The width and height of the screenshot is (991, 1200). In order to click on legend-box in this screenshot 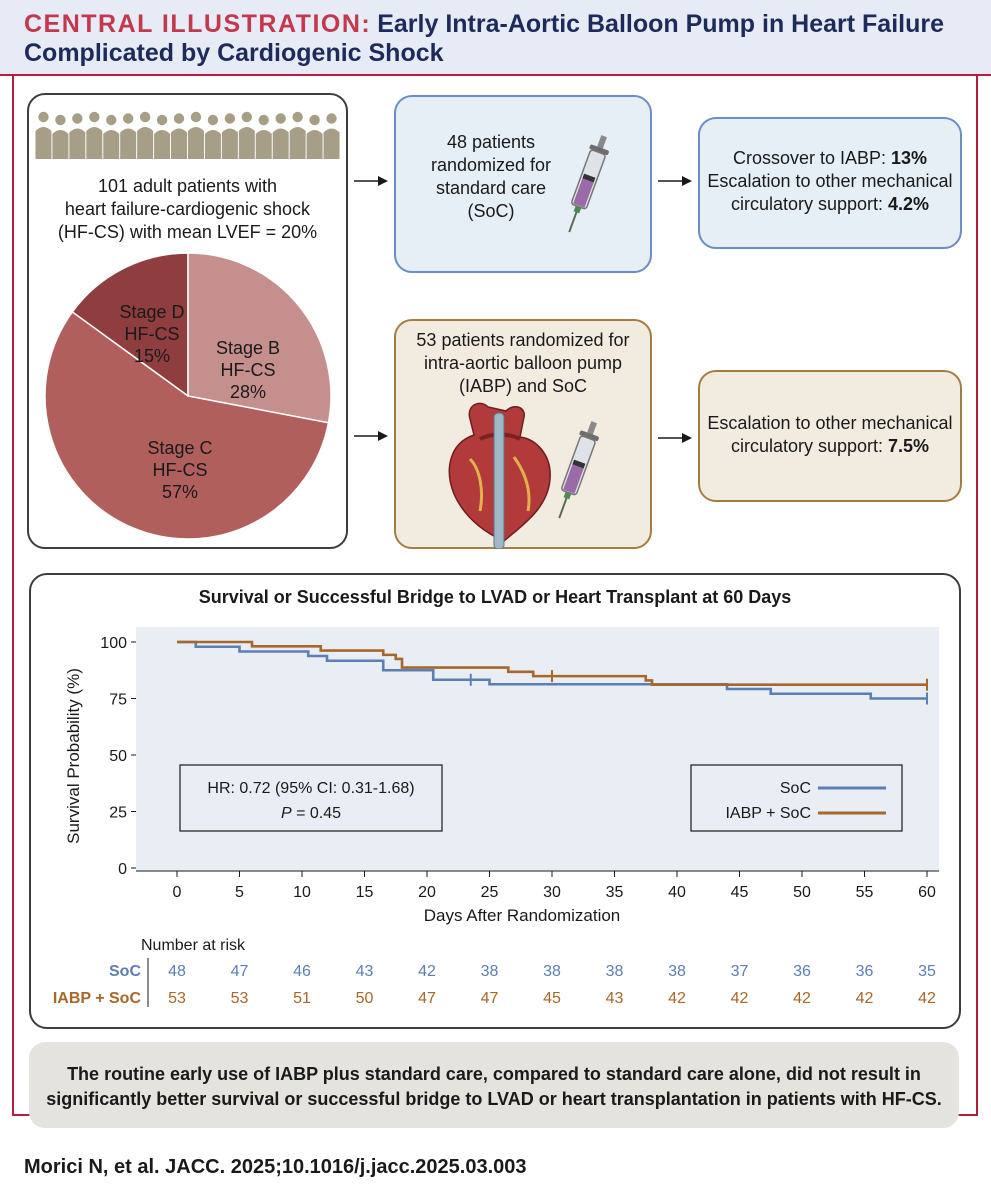, I will do `click(796, 798)`.